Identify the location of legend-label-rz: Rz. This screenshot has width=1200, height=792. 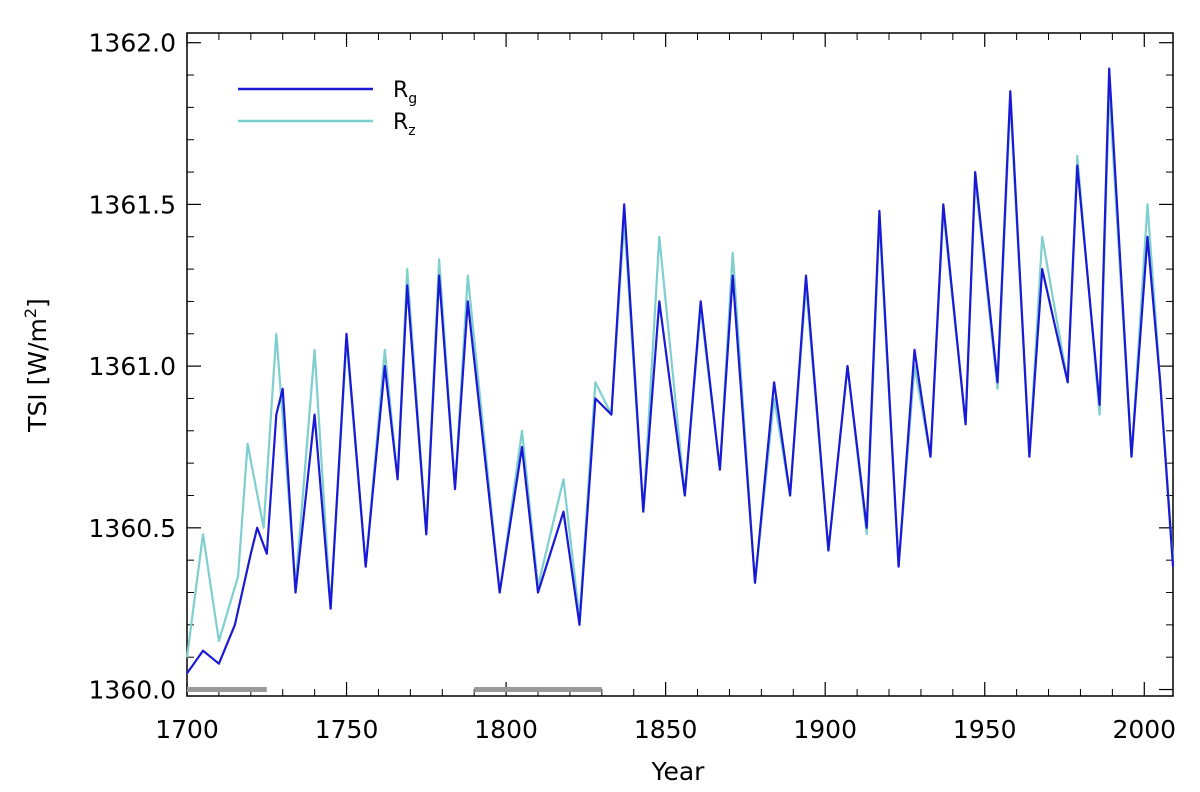
(404, 124).